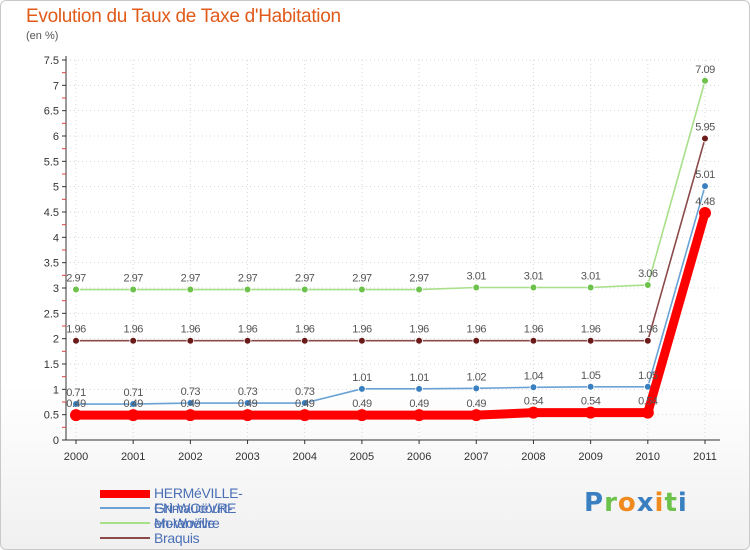 This screenshot has height=550, width=750. Describe the element at coordinates (183, 16) in the screenshot. I see `chart-title: Evolution du Taux de Taxe d'Habitation` at that location.